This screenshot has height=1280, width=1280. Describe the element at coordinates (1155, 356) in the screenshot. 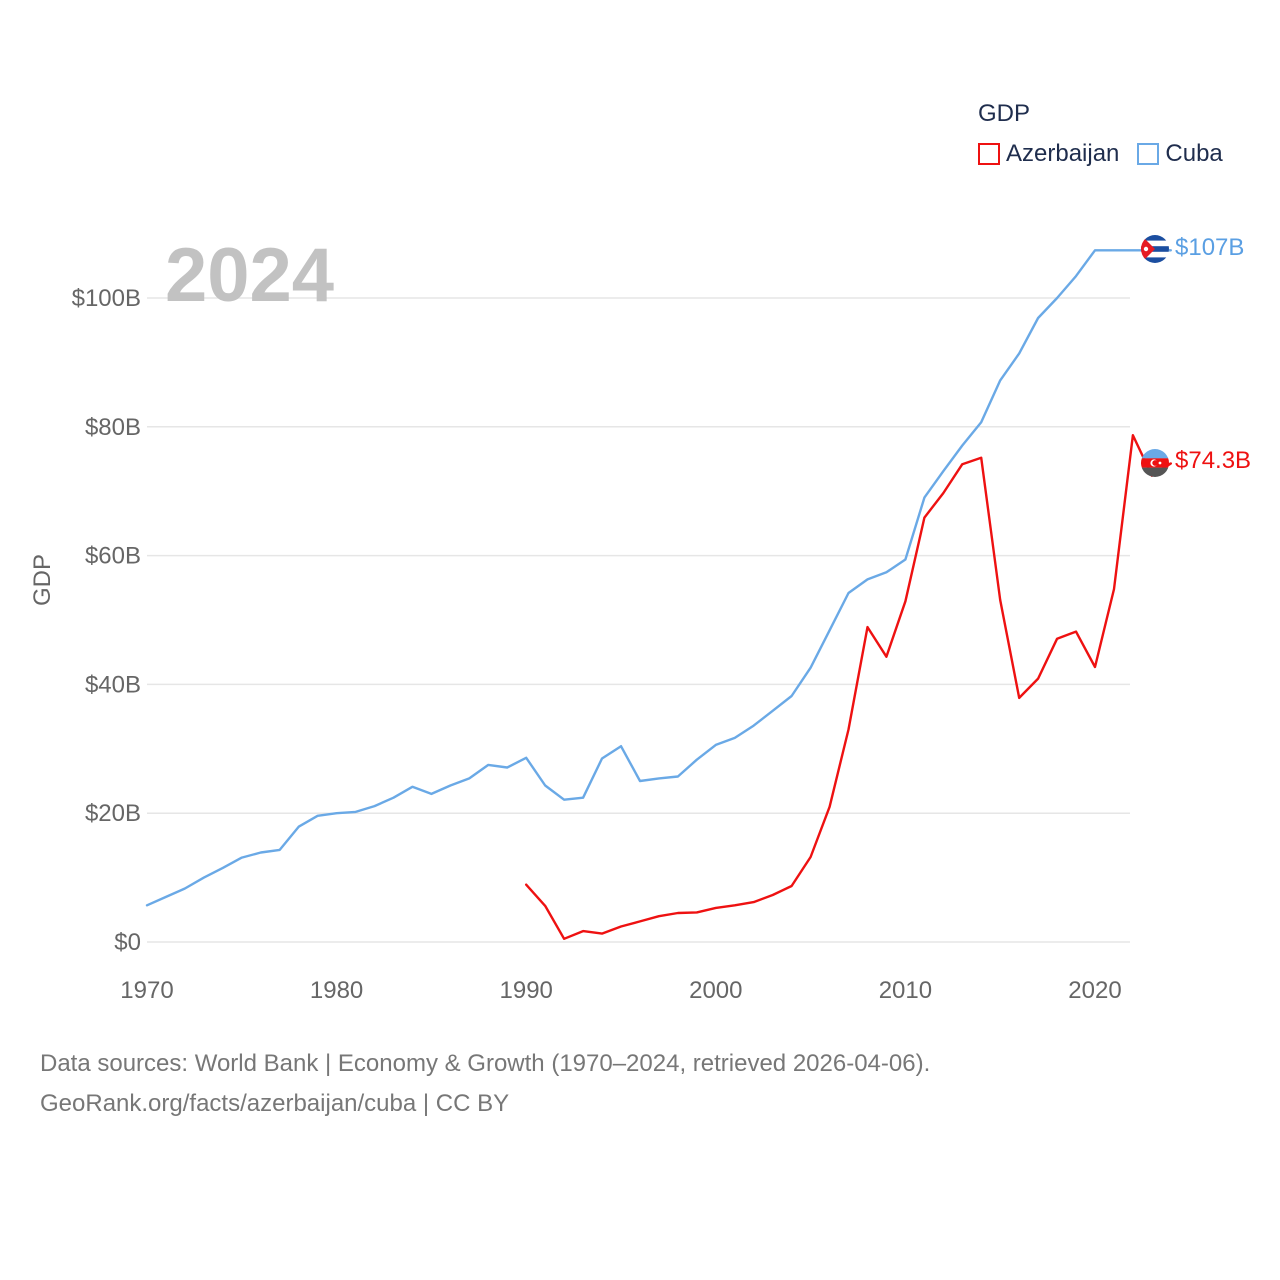

I see `end-markers` at that location.